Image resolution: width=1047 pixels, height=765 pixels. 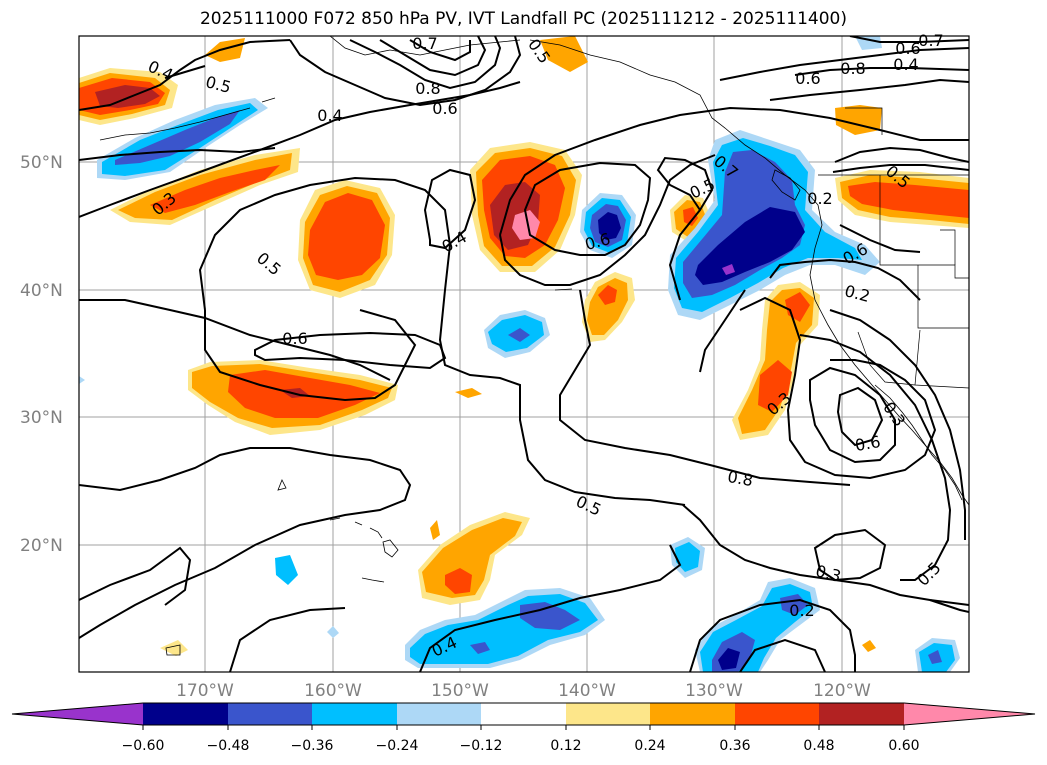 What do you see at coordinates (143, 746) in the screenshot?
I see `colorbar-tick-label: −0.60` at bounding box center [143, 746].